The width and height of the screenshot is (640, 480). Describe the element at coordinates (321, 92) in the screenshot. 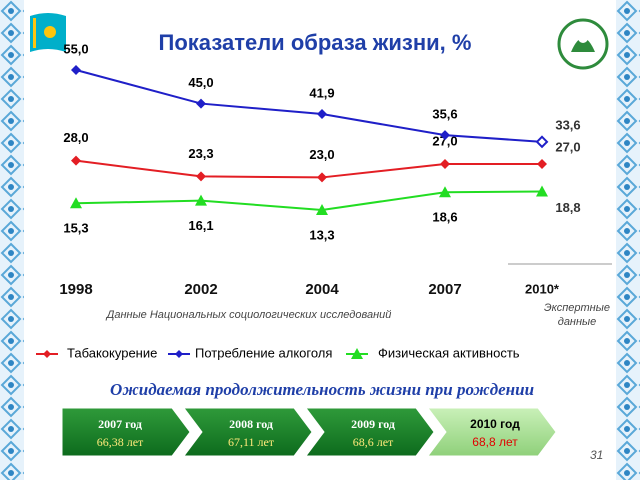

I see `value-label: 41,9` at that location.